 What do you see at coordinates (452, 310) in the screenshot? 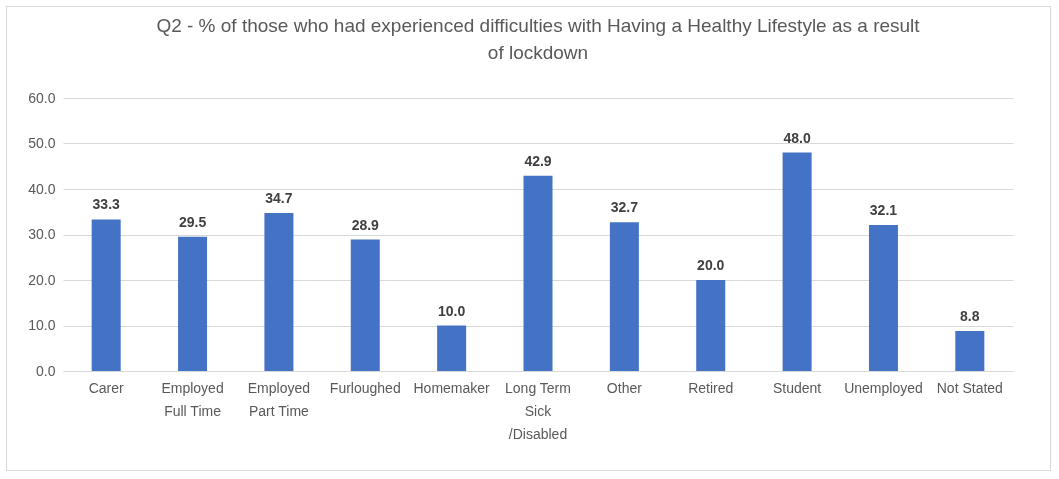
I see `data-label: 10.0` at bounding box center [452, 310].